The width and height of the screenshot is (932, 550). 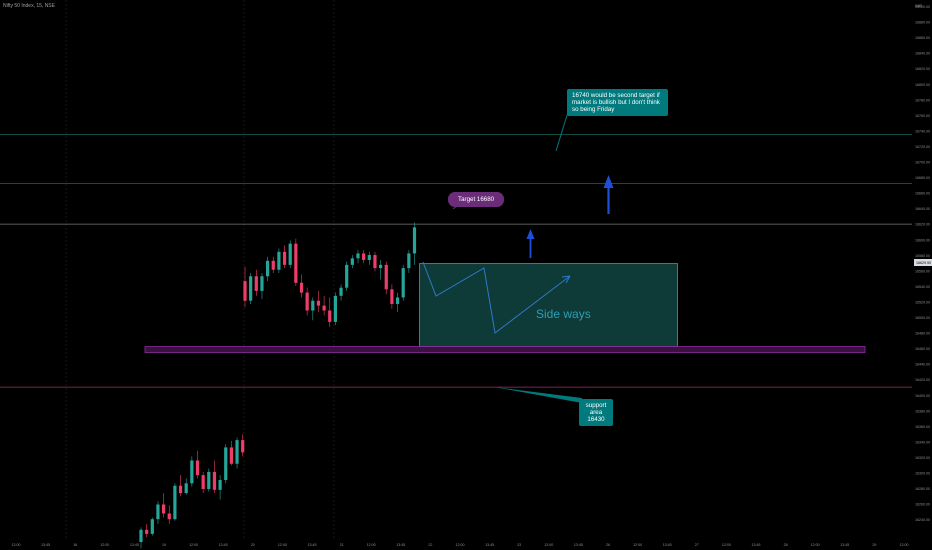 What do you see at coordinates (922, 7) in the screenshot?
I see `price-tick-label: 16900.00` at bounding box center [922, 7].